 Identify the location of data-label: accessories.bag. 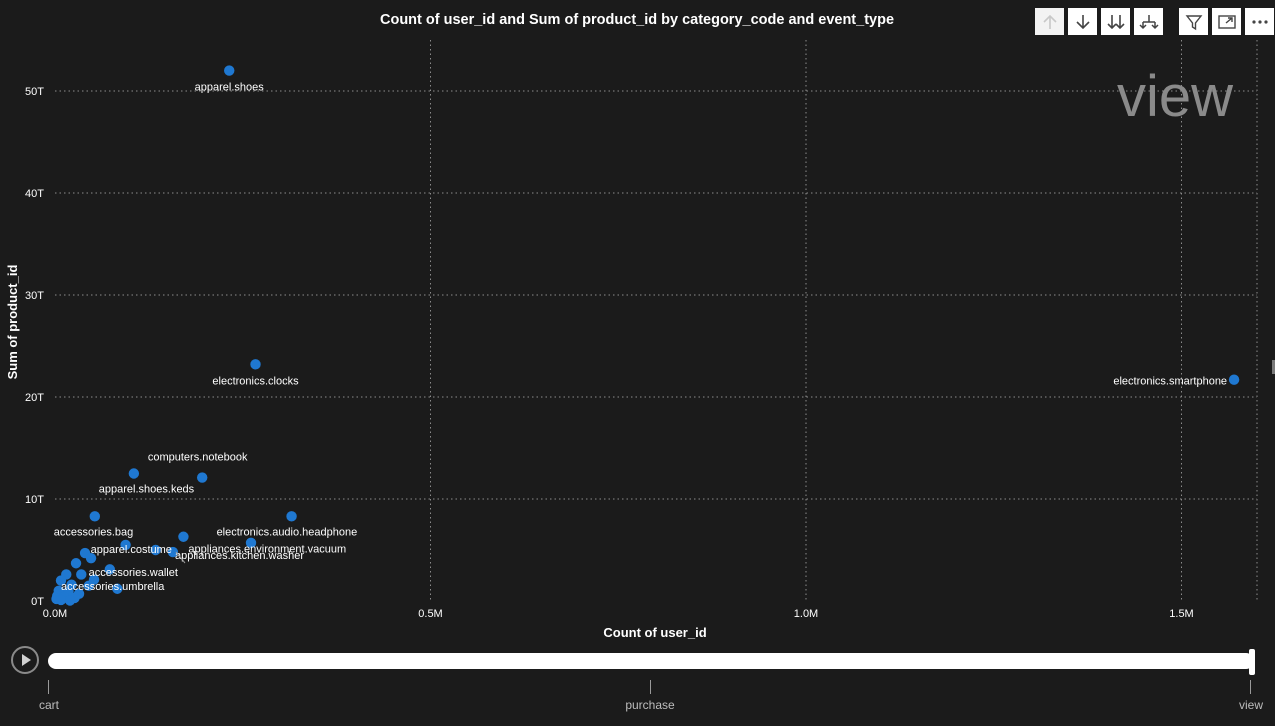
(94, 532).